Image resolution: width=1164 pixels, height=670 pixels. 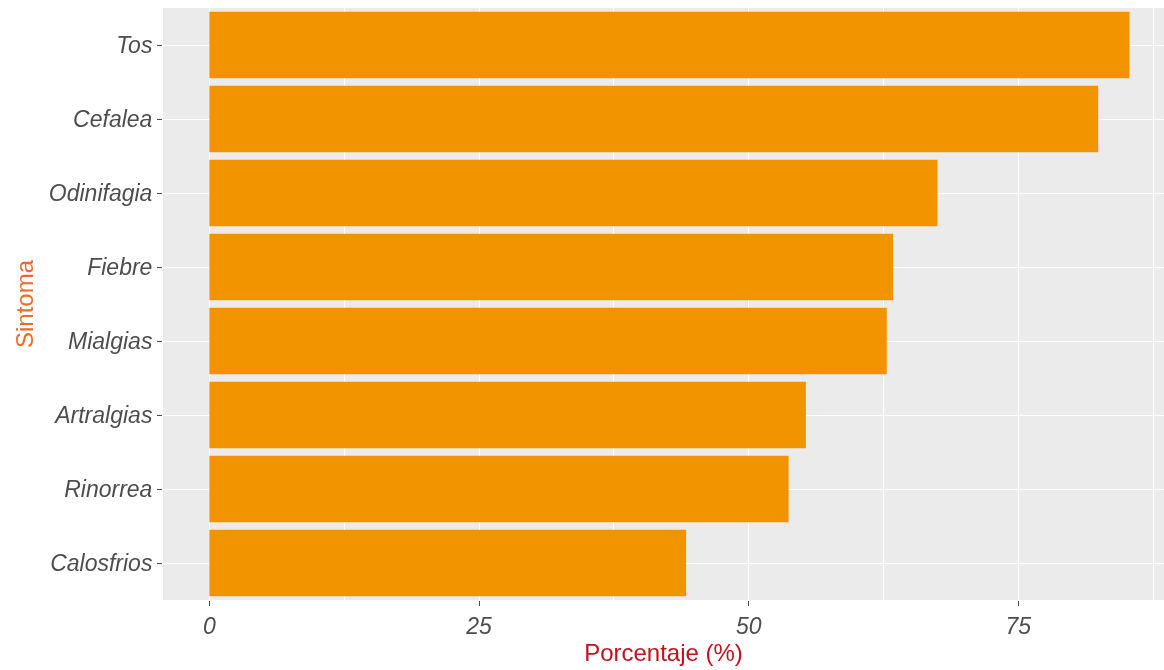 What do you see at coordinates (24, 304) in the screenshot?
I see `y-axis-title: Sintoma` at bounding box center [24, 304].